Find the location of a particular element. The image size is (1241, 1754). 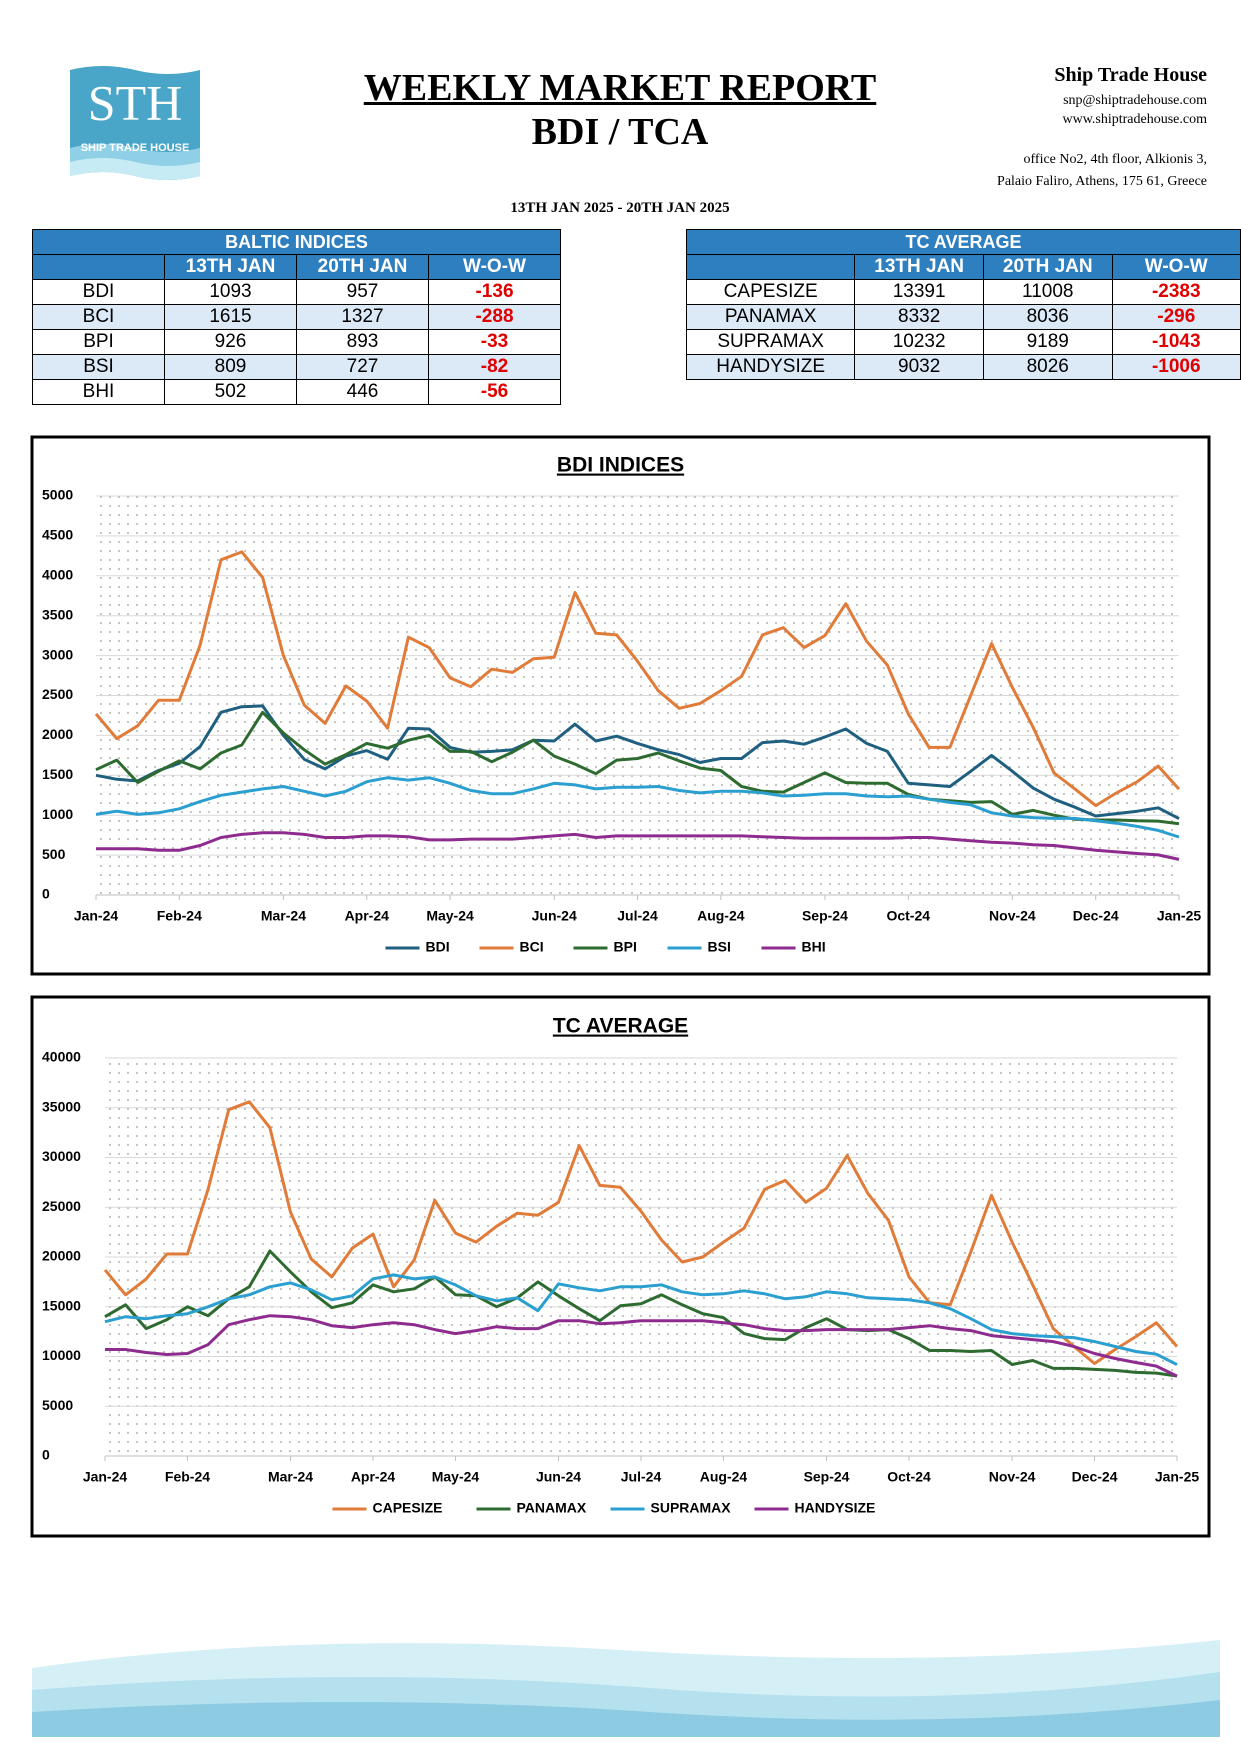

legend-label: BHI is located at coordinates (814, 947).